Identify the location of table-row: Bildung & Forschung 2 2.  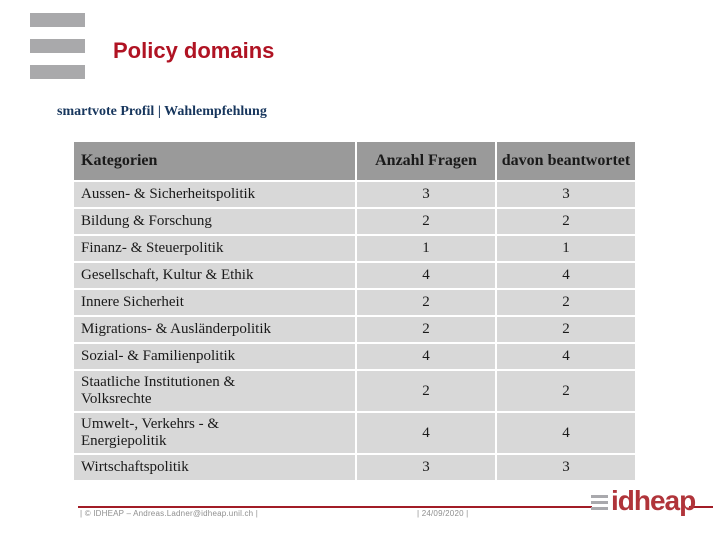
(354, 221).